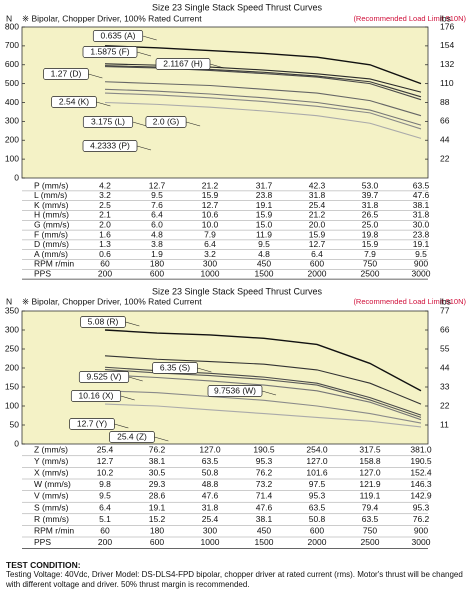 This screenshot has width=474, height=591. What do you see at coordinates (421, 484) in the screenshot?
I see `table-cell: 146.3` at bounding box center [421, 484].